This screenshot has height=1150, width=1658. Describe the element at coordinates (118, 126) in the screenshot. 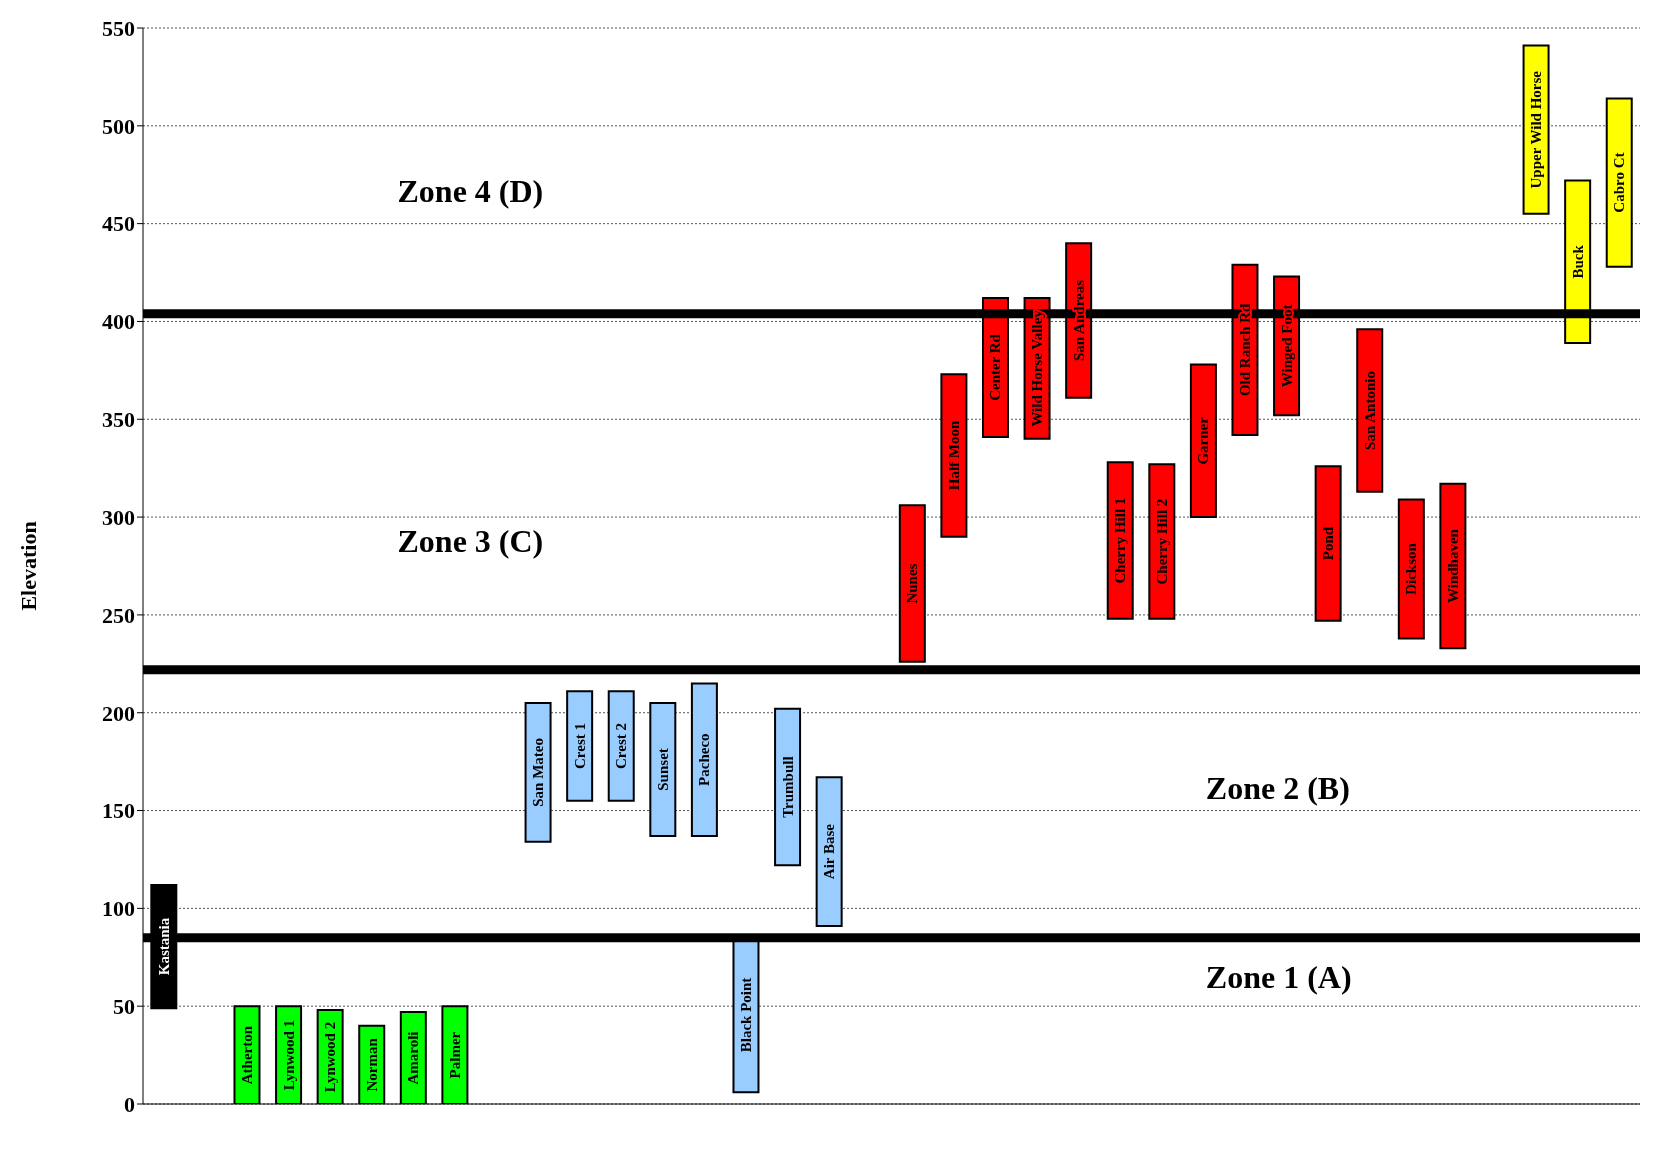

I see `y-tick-label: 500` at that location.